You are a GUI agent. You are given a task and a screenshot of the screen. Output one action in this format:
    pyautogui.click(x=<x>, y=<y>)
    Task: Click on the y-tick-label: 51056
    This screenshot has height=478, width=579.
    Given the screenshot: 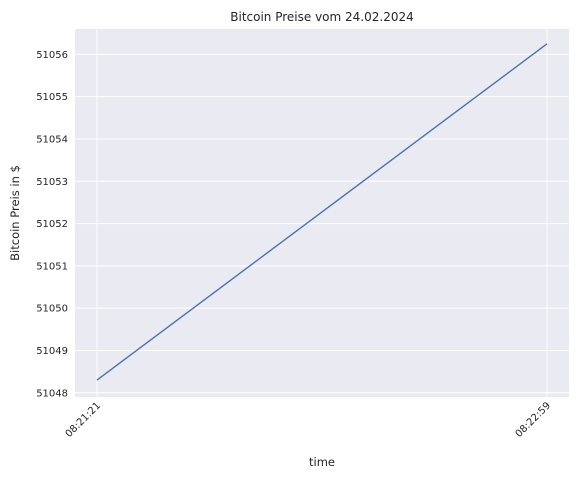 What is the action you would take?
    pyautogui.click(x=52, y=55)
    